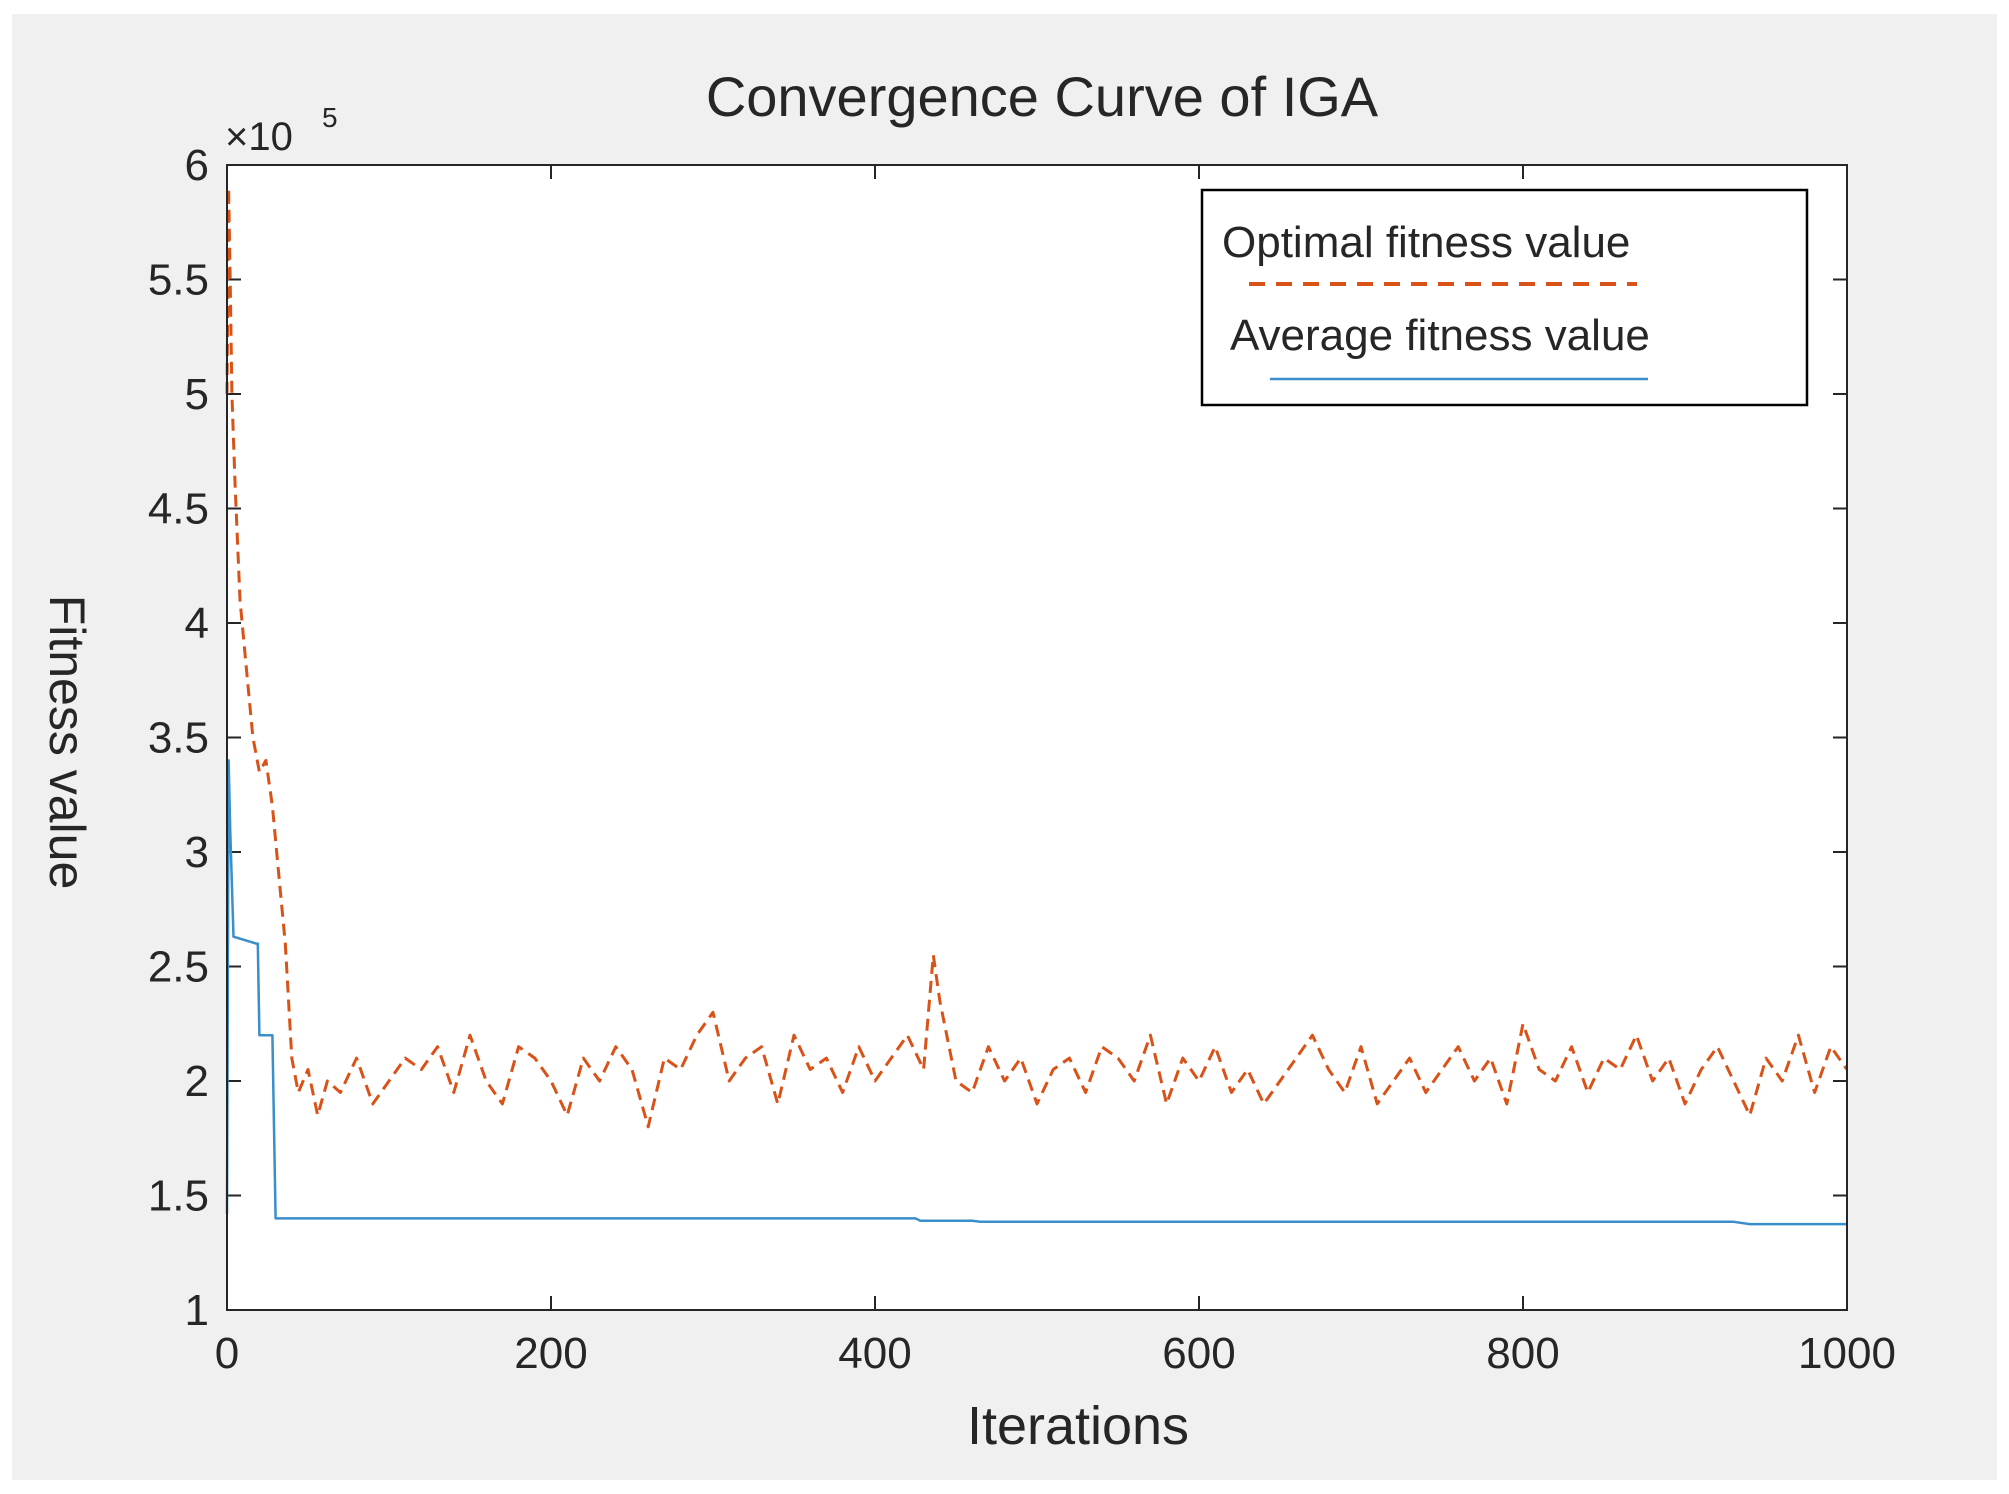 This screenshot has height=1494, width=2009. Describe the element at coordinates (178, 509) in the screenshot. I see `y-tick-label: 4.5` at that location.